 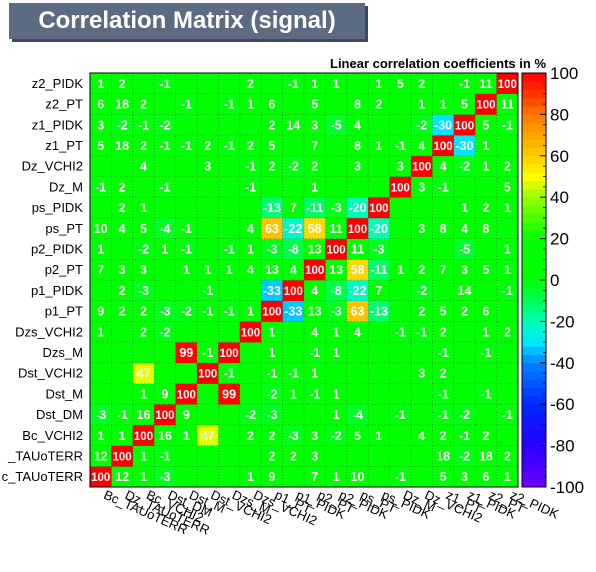 I want to click on y-tick-label: z2_PIDK, so click(x=58, y=83).